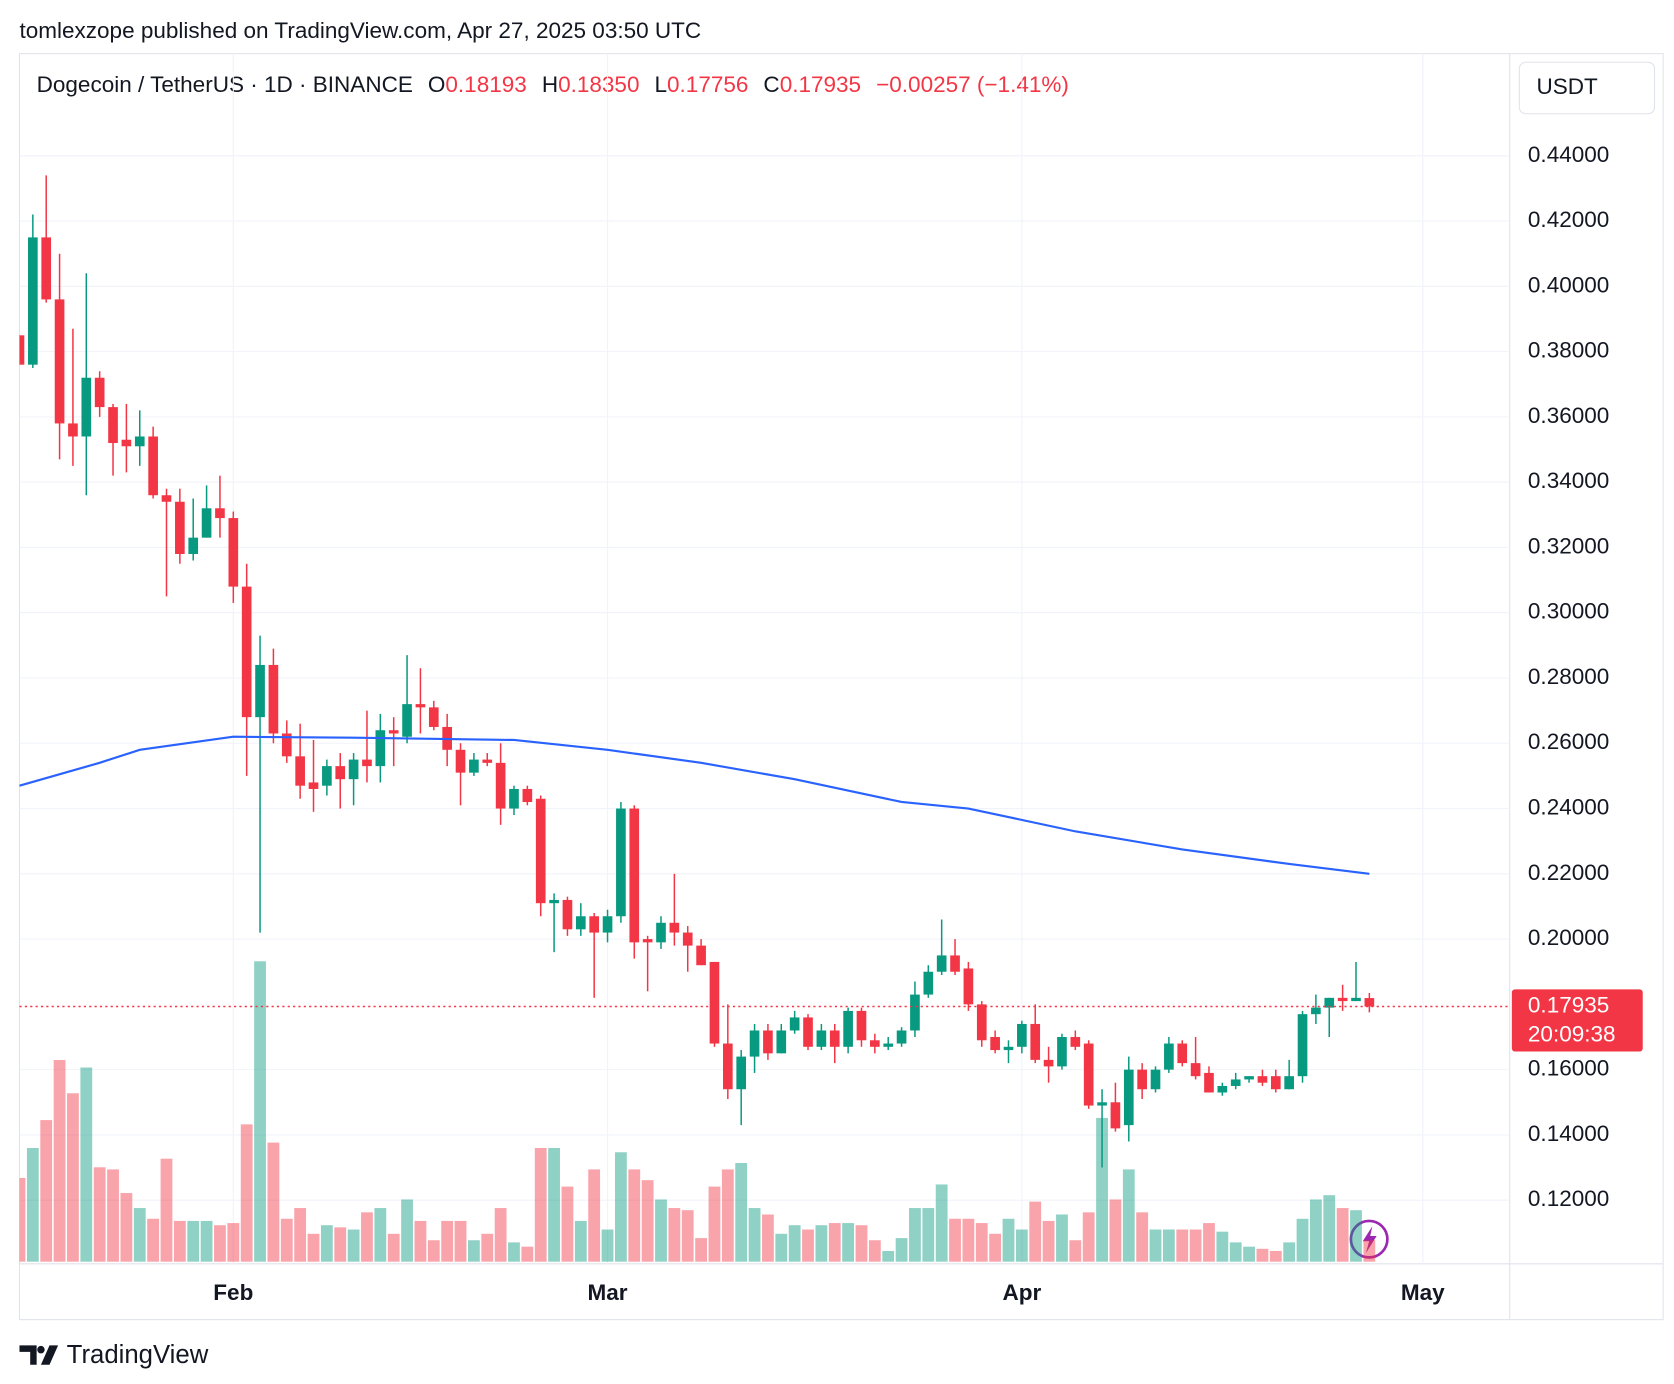  What do you see at coordinates (1568, 219) in the screenshot?
I see `y-tick-label: 0.42000` at bounding box center [1568, 219].